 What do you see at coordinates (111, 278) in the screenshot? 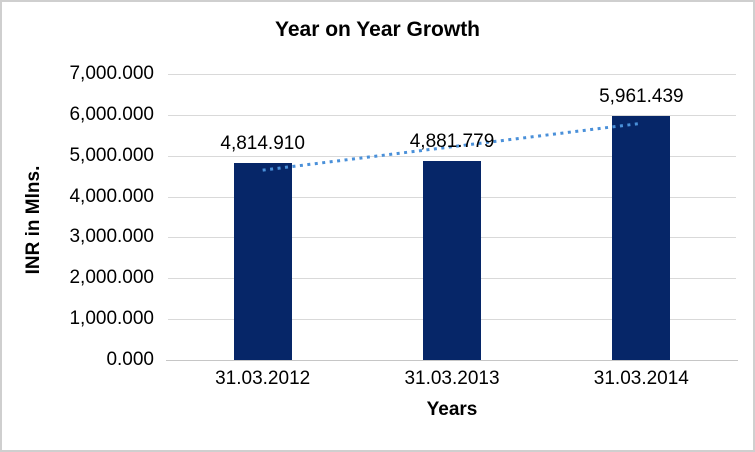
I see `y-tick-label: 2,000.000` at bounding box center [111, 278].